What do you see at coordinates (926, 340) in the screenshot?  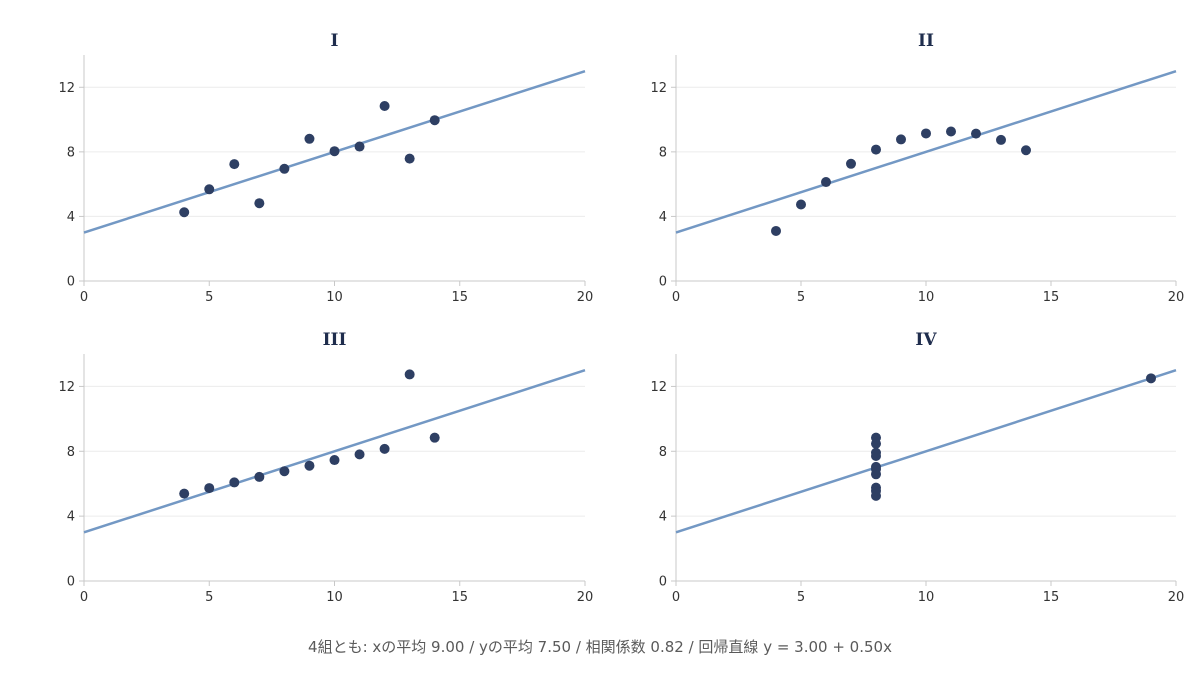 I see `panel-title: IV` at bounding box center [926, 340].